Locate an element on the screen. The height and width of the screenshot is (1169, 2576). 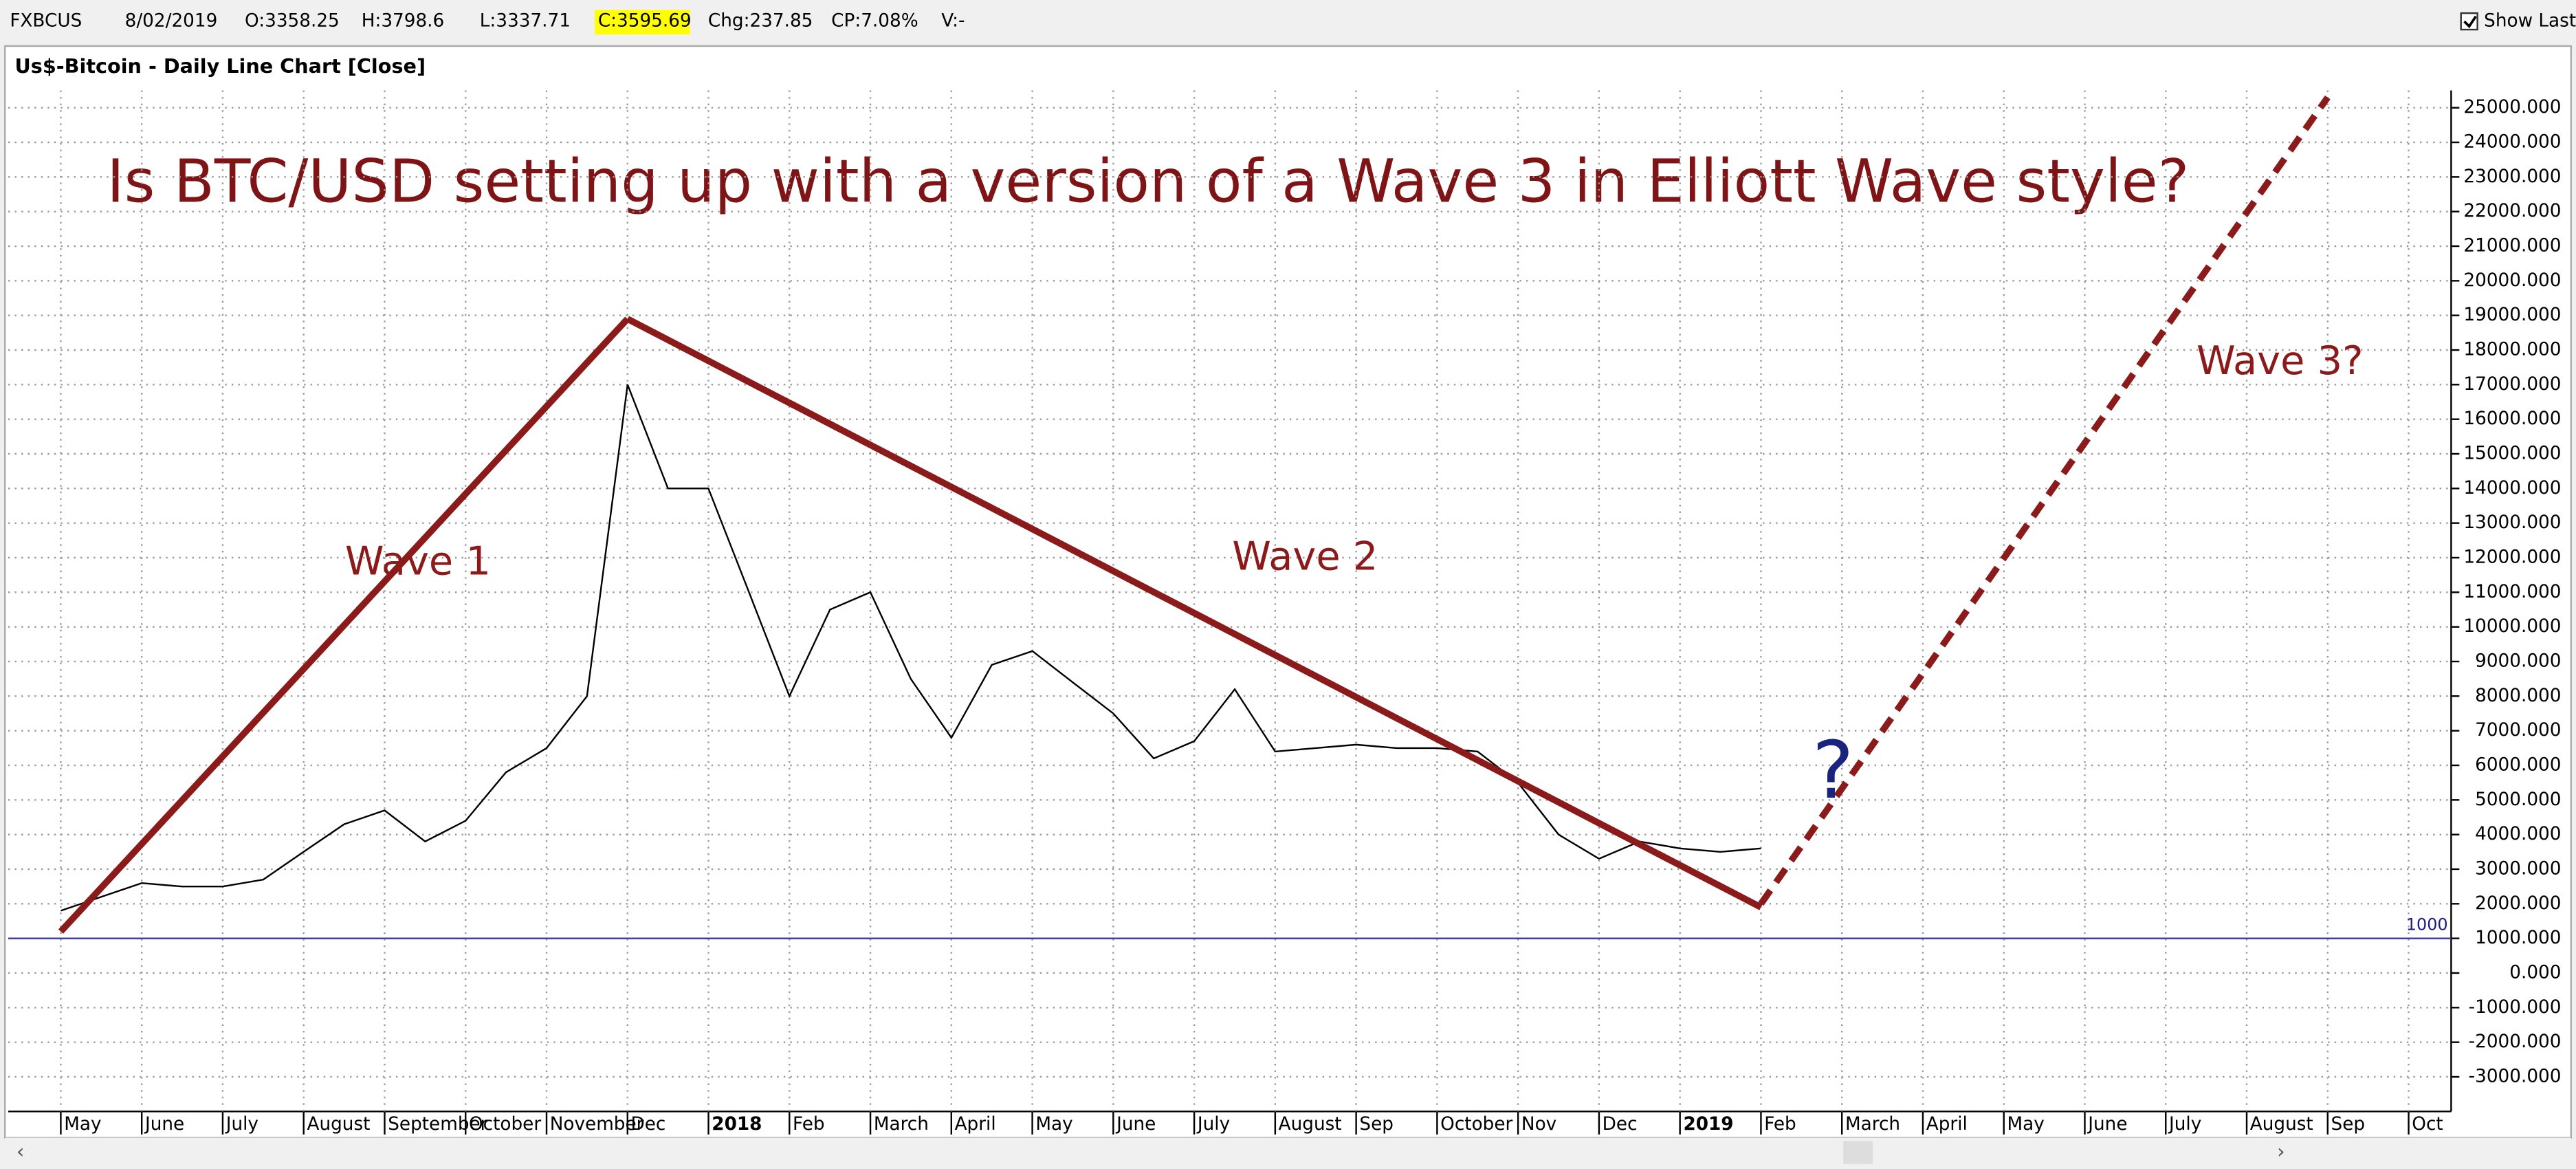
y-tick-label: 19000.000 is located at coordinates (2512, 315).